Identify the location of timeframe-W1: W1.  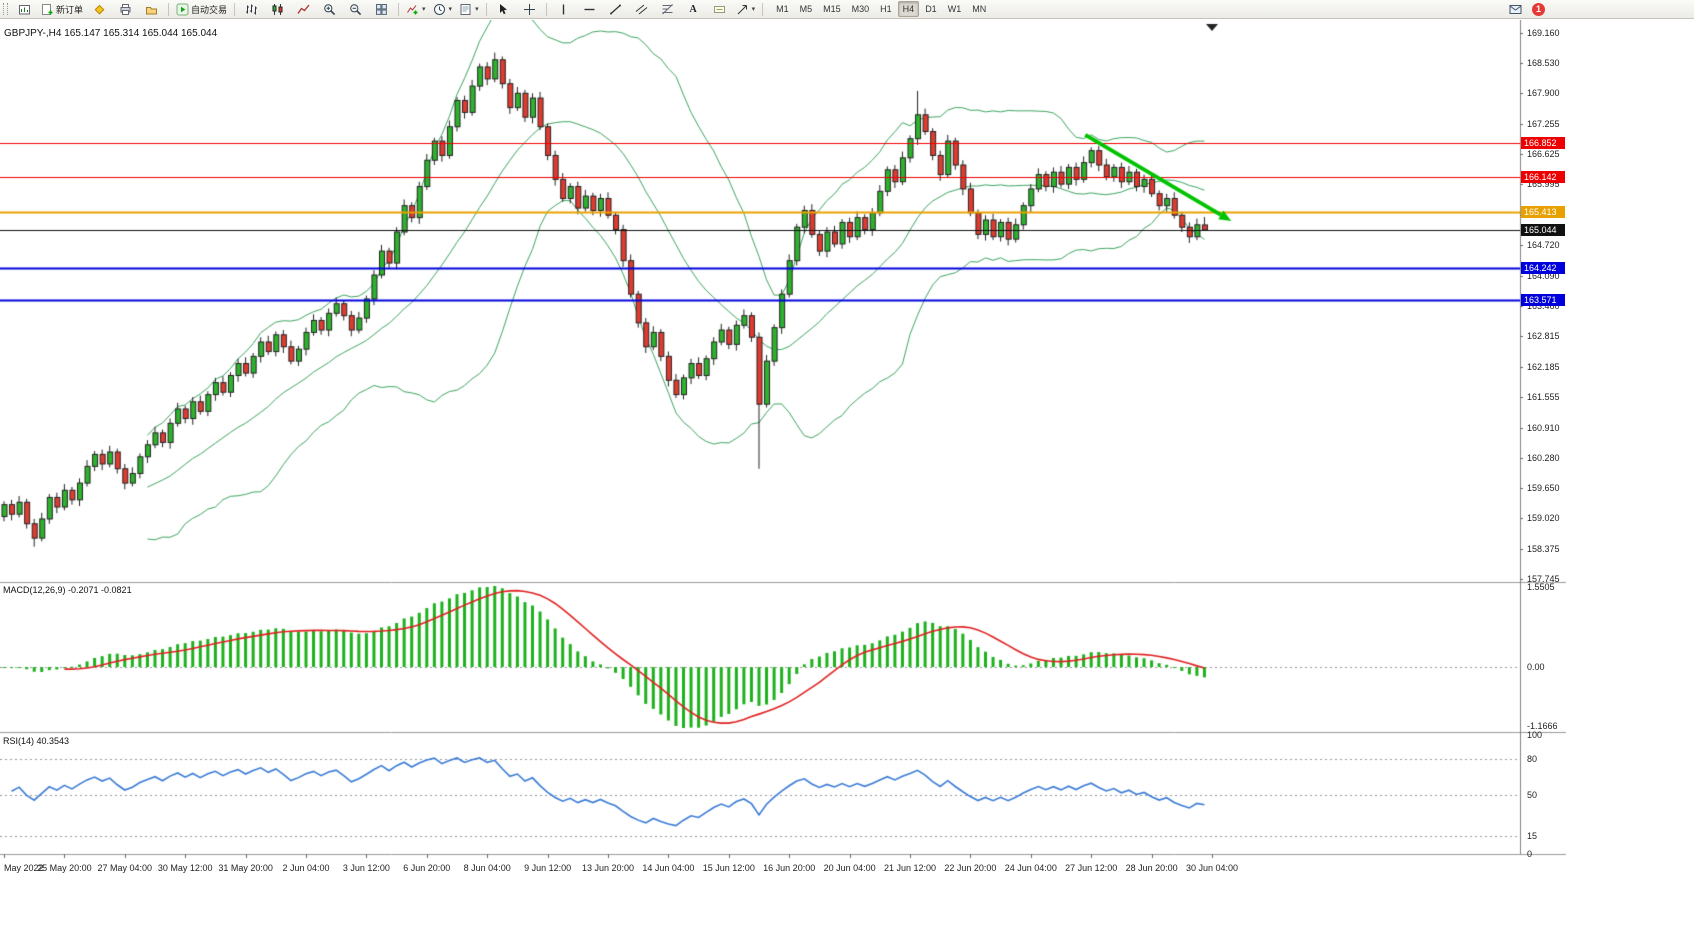
(954, 9).